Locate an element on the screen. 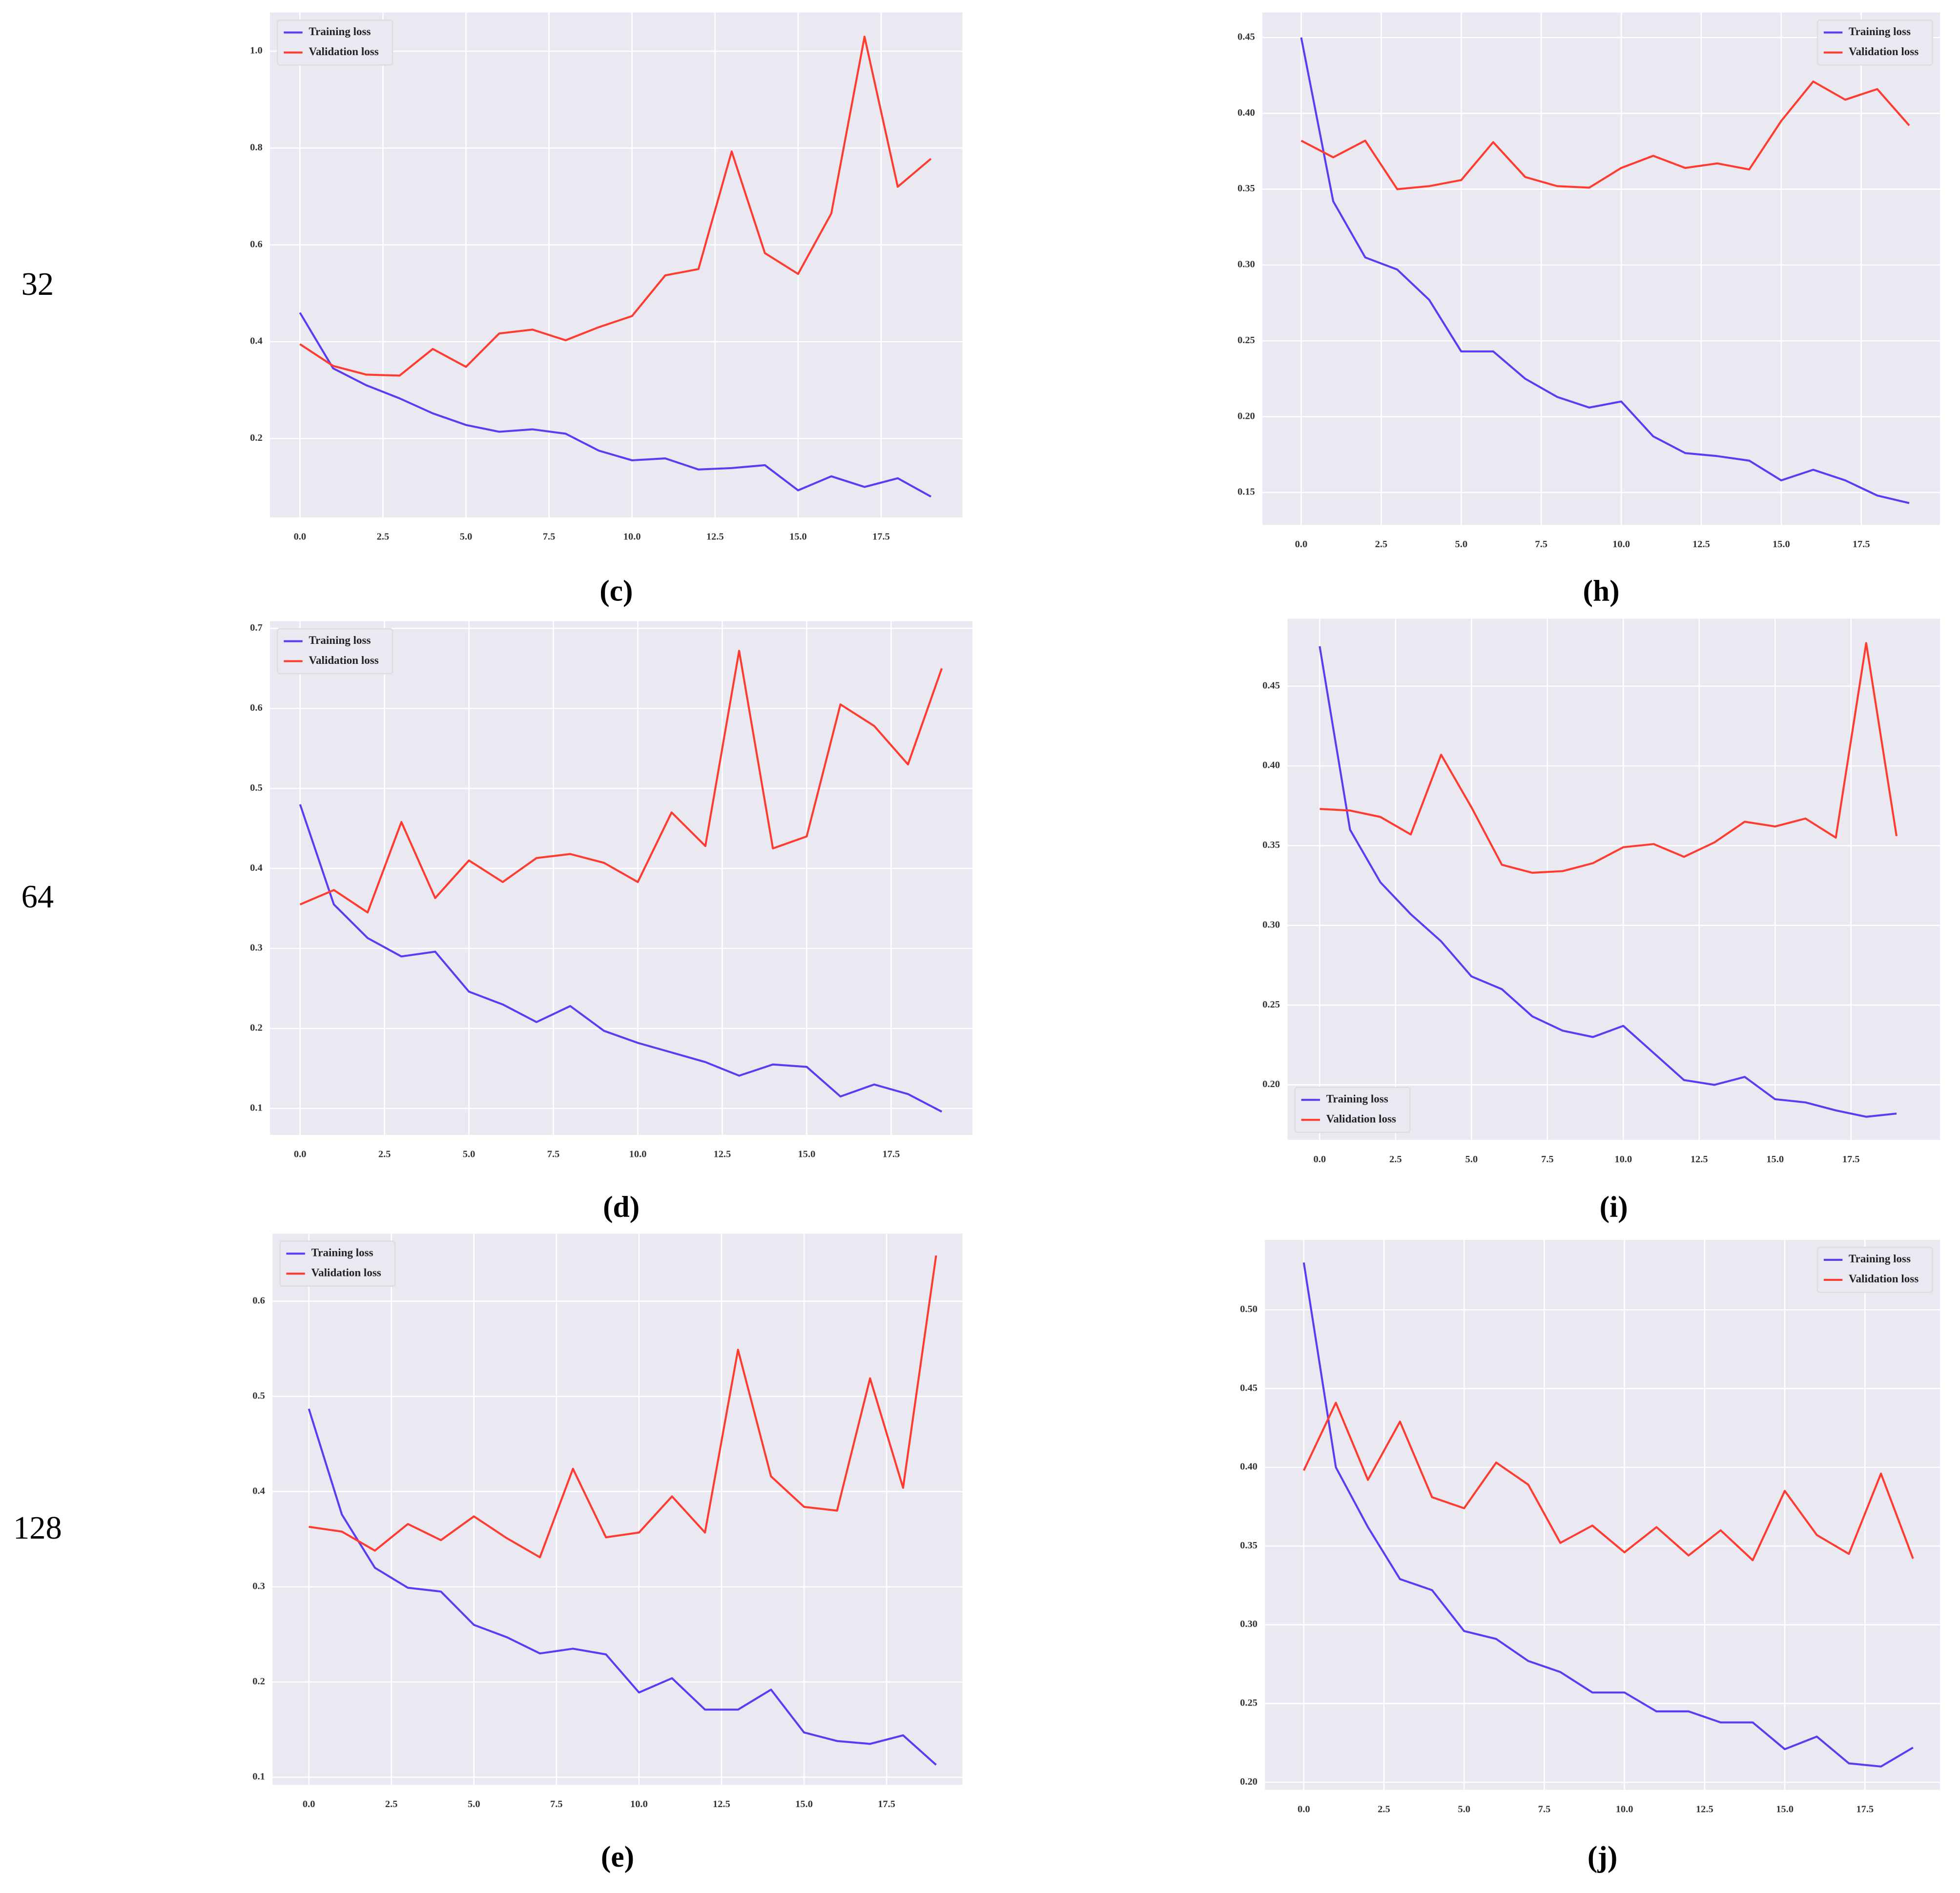  panel-label: (j) is located at coordinates (1603, 1856).